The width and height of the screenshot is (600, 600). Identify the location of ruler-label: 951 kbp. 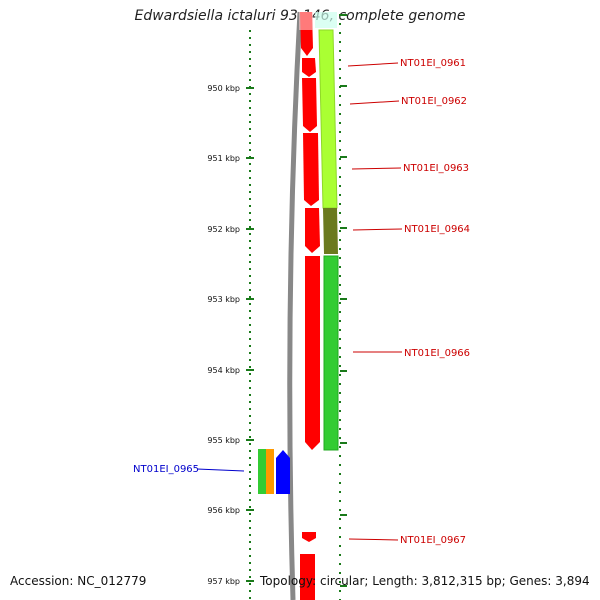
(223, 158).